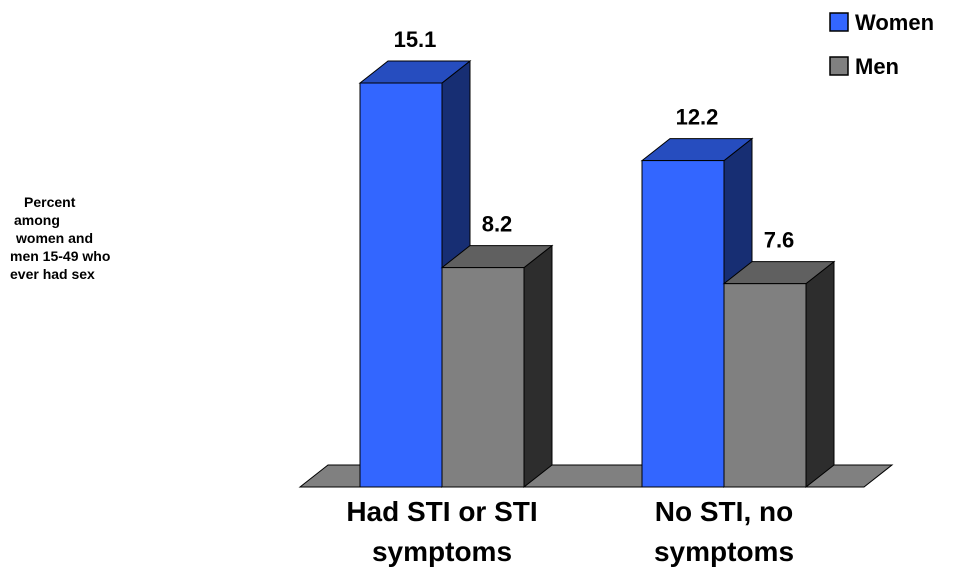  What do you see at coordinates (877, 66) in the screenshot?
I see `legend-label: Men` at bounding box center [877, 66].